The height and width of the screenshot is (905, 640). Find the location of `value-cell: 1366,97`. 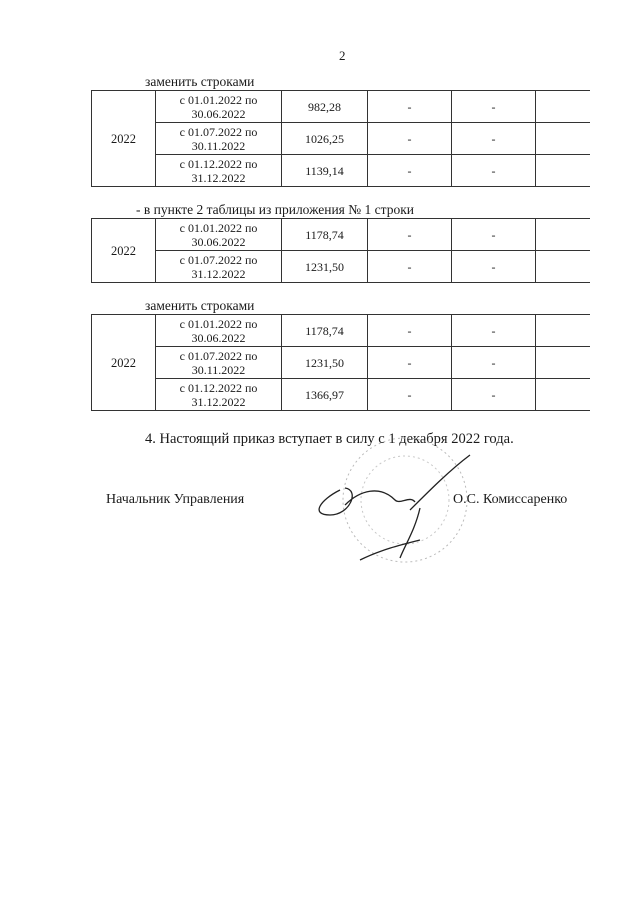

value-cell: 1366,97 is located at coordinates (324, 394).